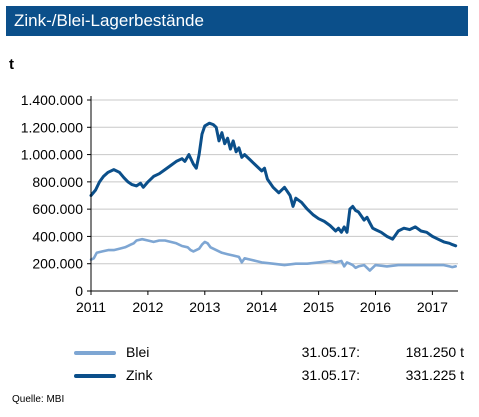  Describe the element at coordinates (138, 352) in the screenshot. I see `legend-label-blei: Blei` at that location.